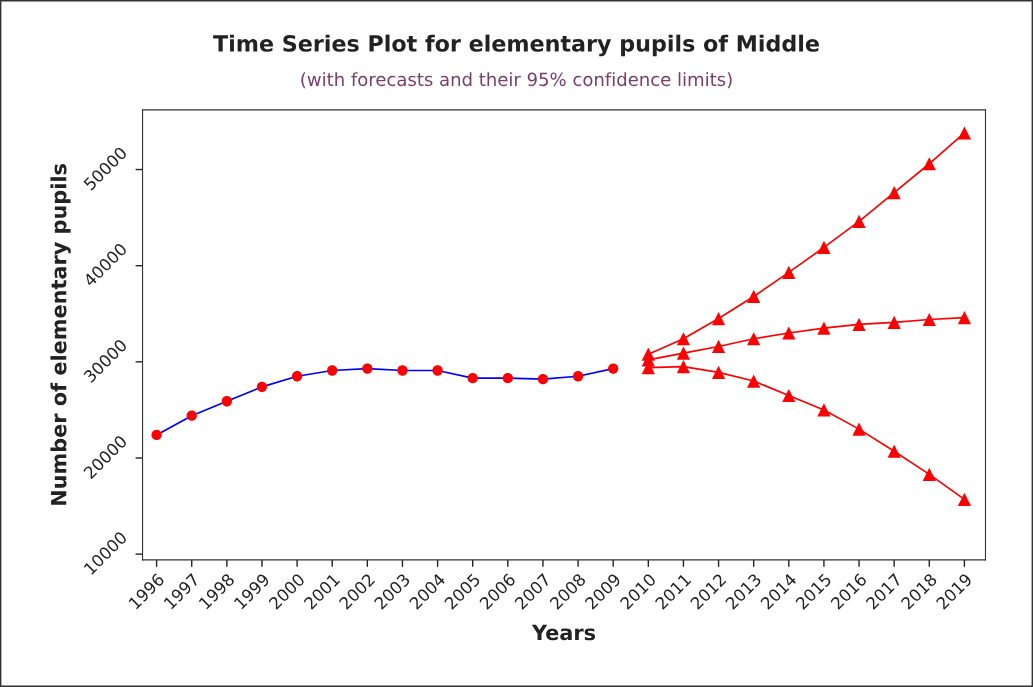  What do you see at coordinates (516, 80) in the screenshot?
I see `chart-subtitle: (with forecasts and their 95% confidence limits)` at bounding box center [516, 80].